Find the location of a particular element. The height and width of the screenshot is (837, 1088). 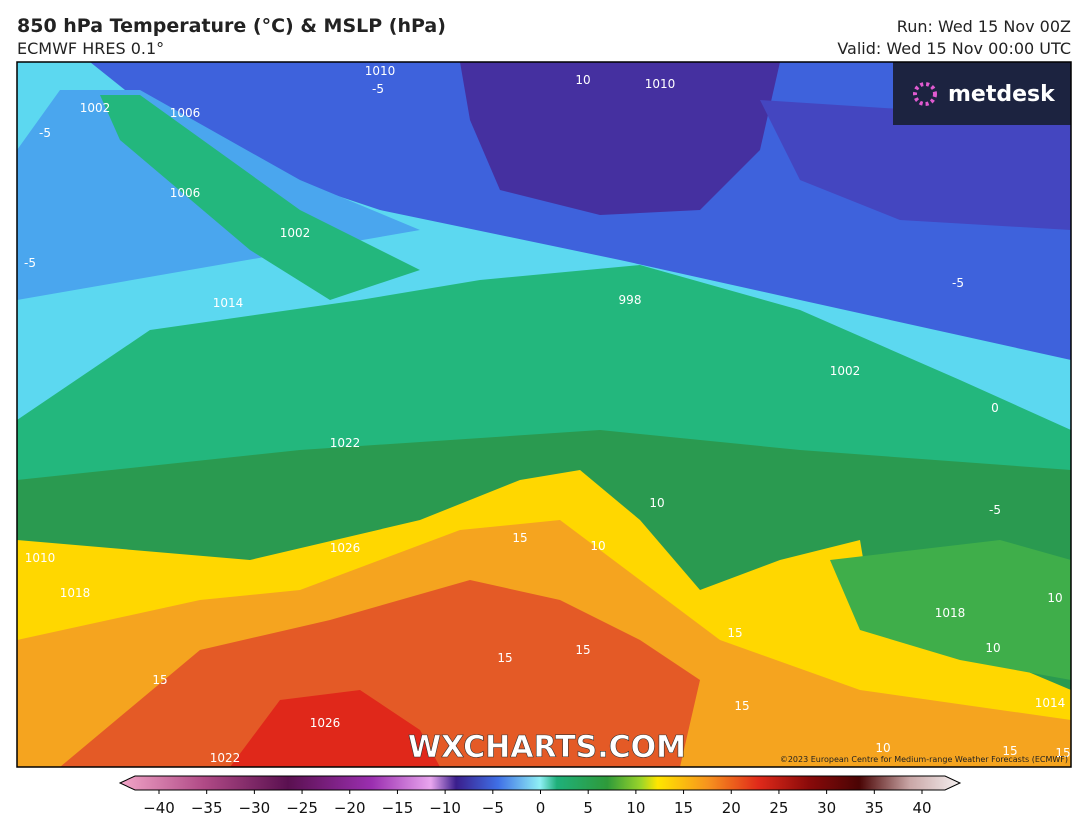

green-tongue is located at coordinates (260, 197).